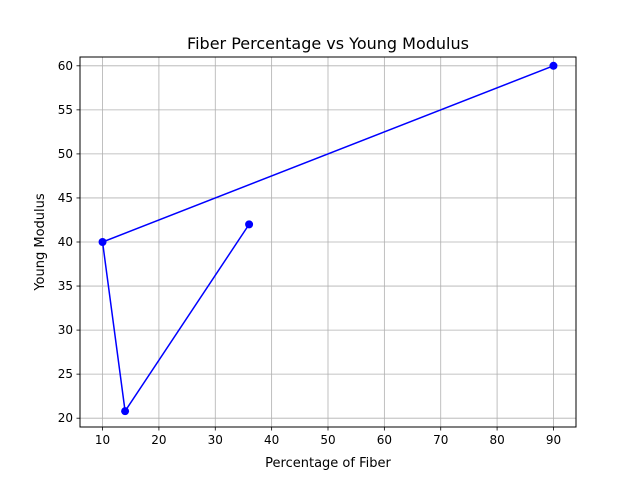 The width and height of the screenshot is (640, 480). What do you see at coordinates (328, 43) in the screenshot?
I see `chart-title: Fiber Percentage vs Young Modulus` at bounding box center [328, 43].